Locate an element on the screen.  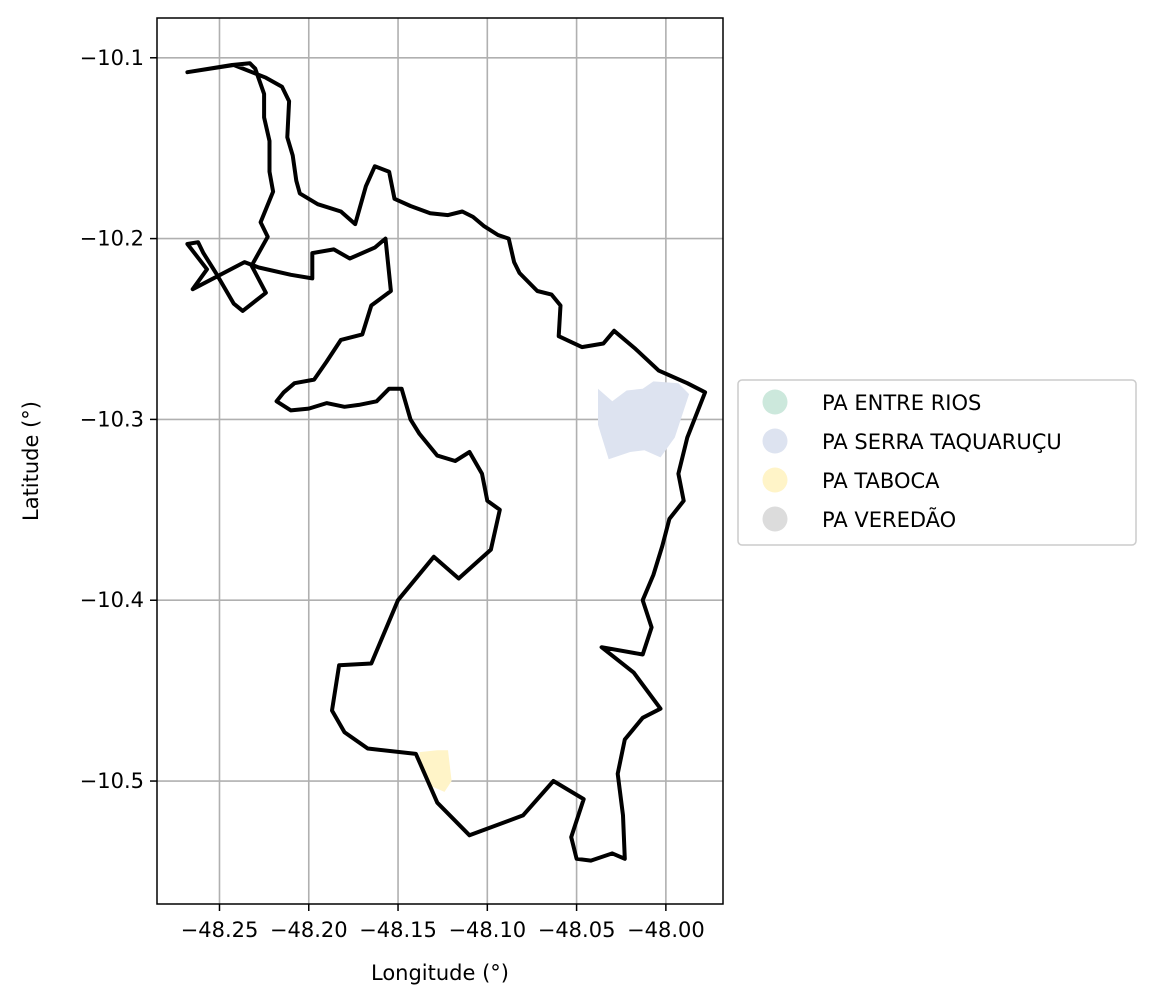
x-tick-label-2: −48.15 is located at coordinates (398, 930).